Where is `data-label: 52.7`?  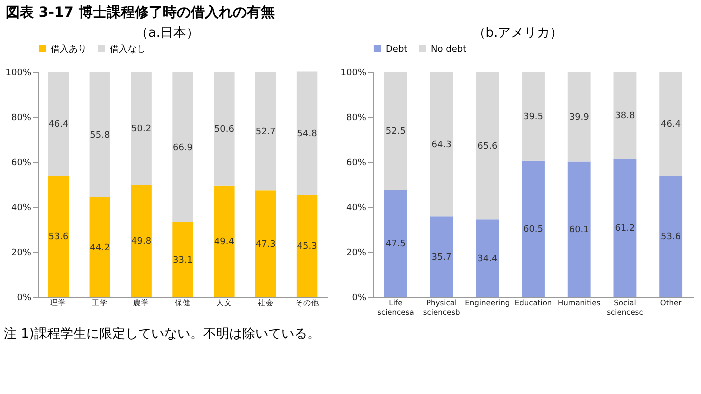 data-label: 52.7 is located at coordinates (266, 132).